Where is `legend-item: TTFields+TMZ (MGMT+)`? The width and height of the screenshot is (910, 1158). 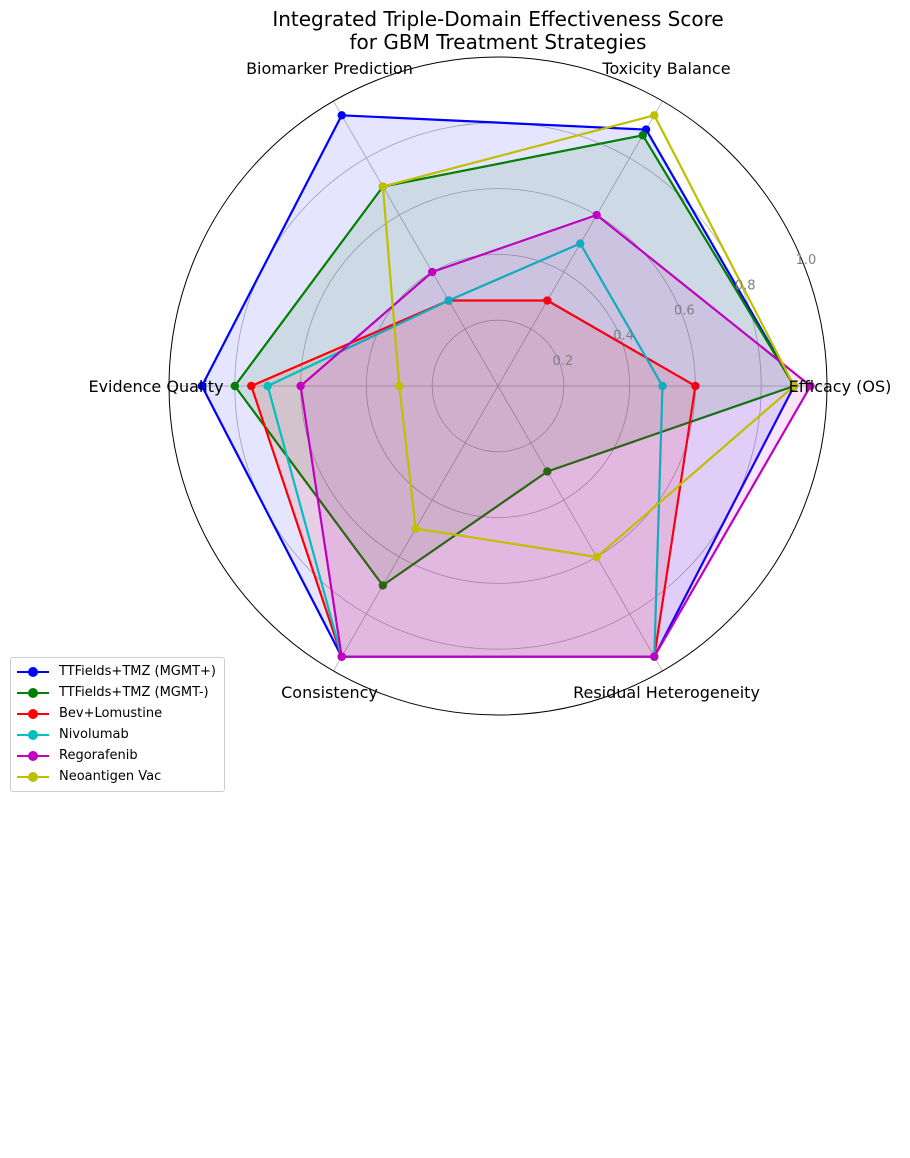
legend-item: TTFields+TMZ (MGMT+) is located at coordinates (116, 671).